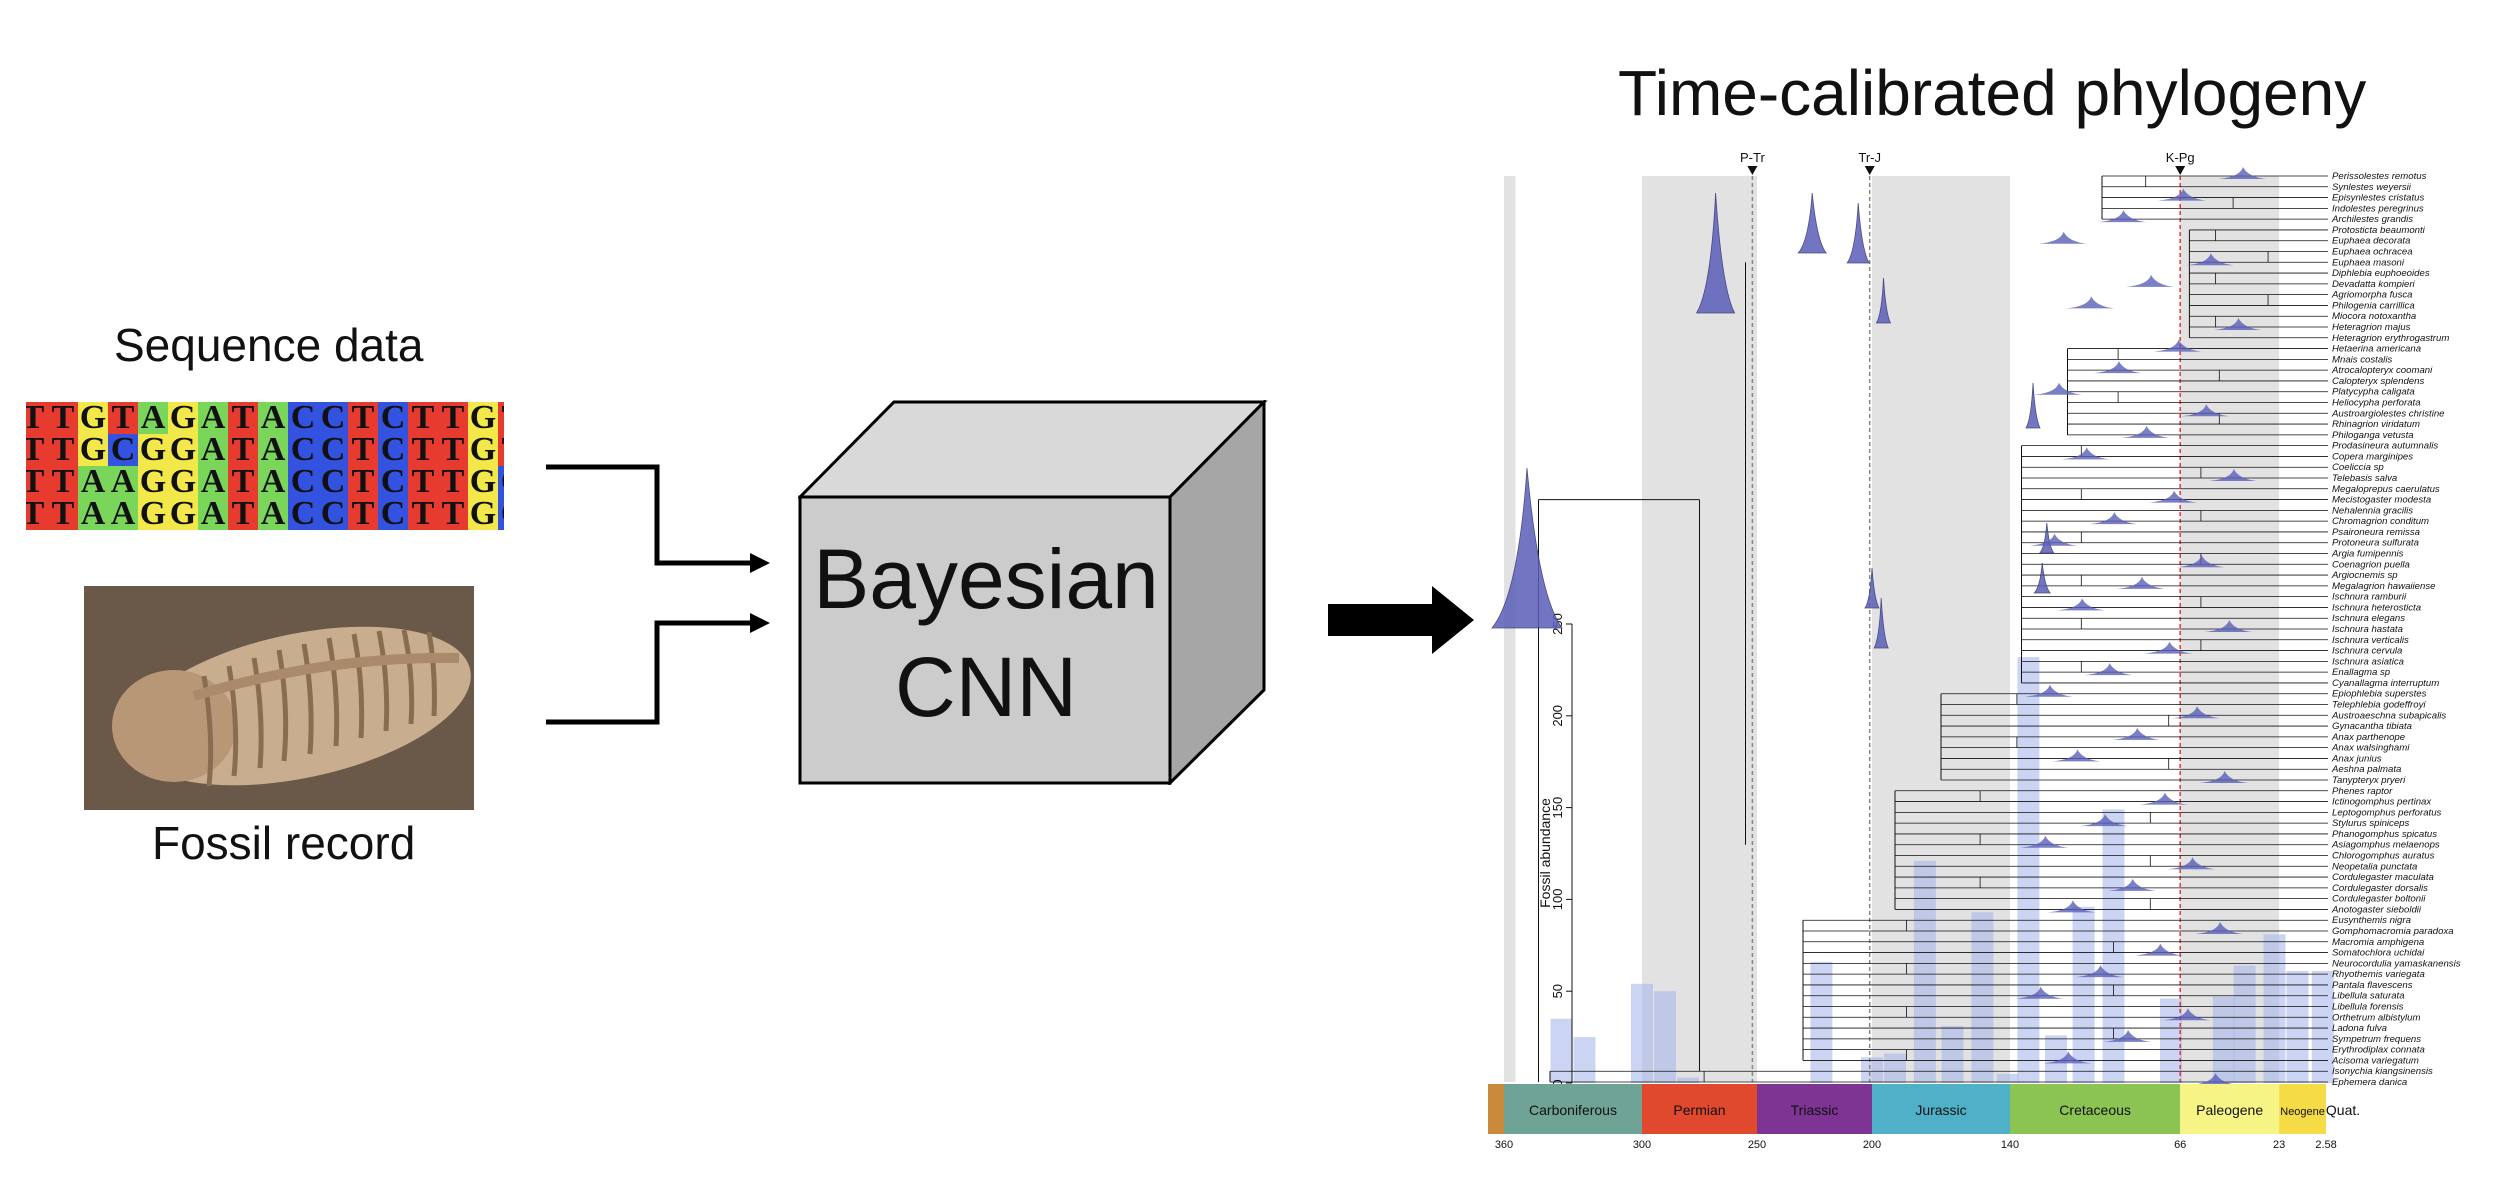 This screenshot has height=1180, width=2496. Describe the element at coordinates (2383, 586) in the screenshot. I see `taxon-label: Megalagrion hawaiiense` at that location.